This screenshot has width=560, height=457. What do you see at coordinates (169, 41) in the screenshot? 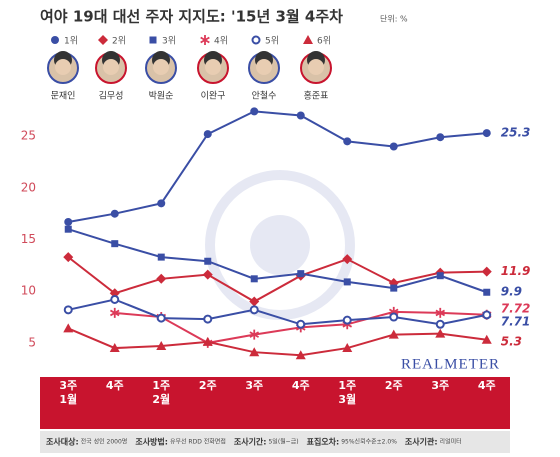
I see `legend-label: 3위` at bounding box center [169, 41].